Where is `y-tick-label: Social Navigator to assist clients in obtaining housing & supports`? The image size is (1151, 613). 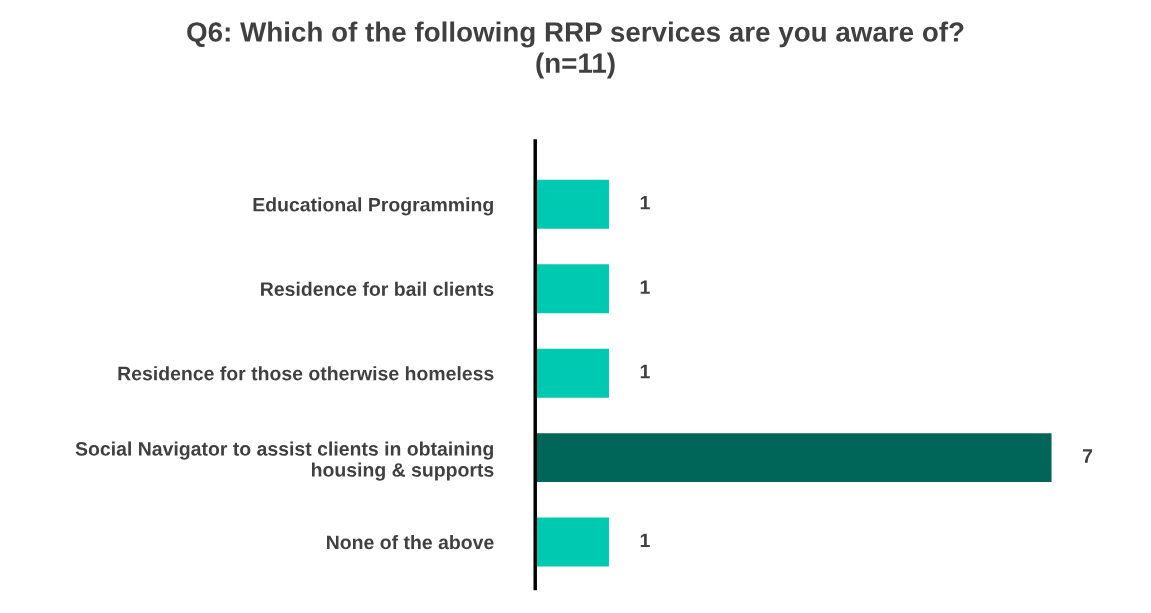
y-tick-label: Social Navigator to assist clients in obtaining housing & supports is located at coordinates (284, 461).